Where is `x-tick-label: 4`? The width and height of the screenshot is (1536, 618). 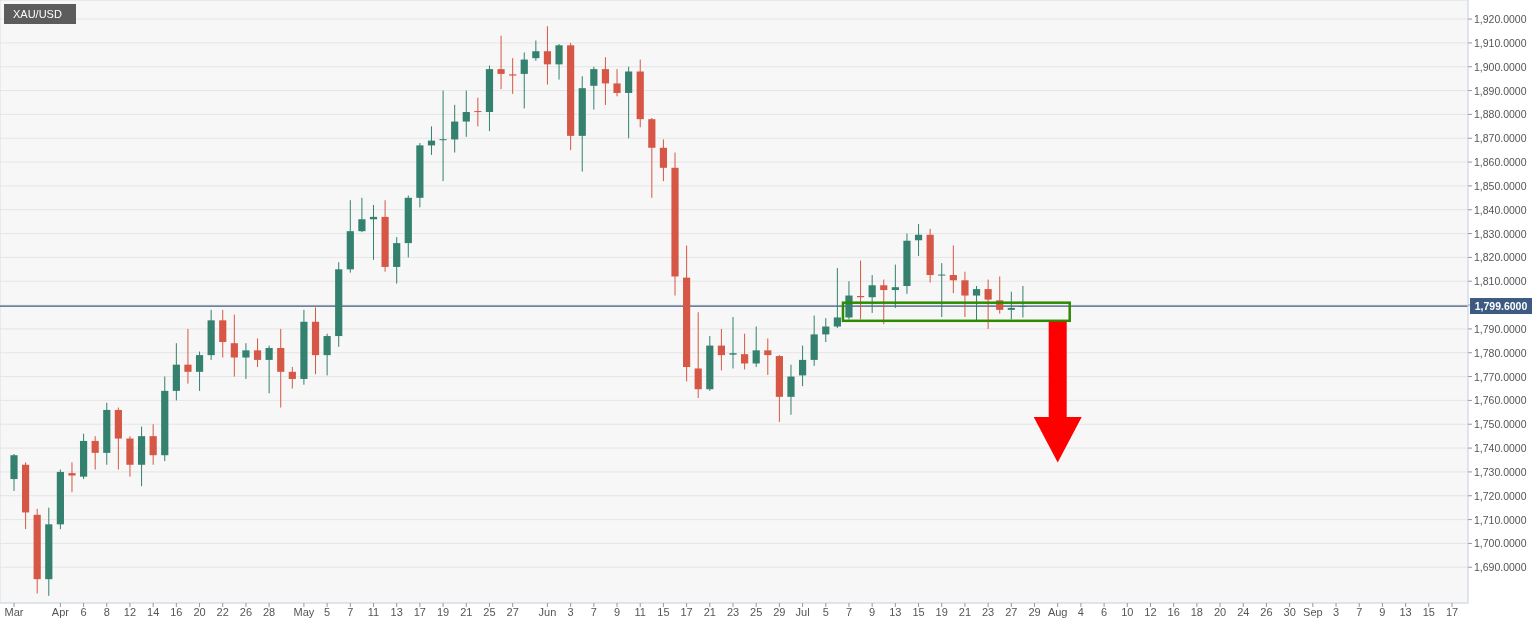
x-tick-label: 4 is located at coordinates (1080, 612).